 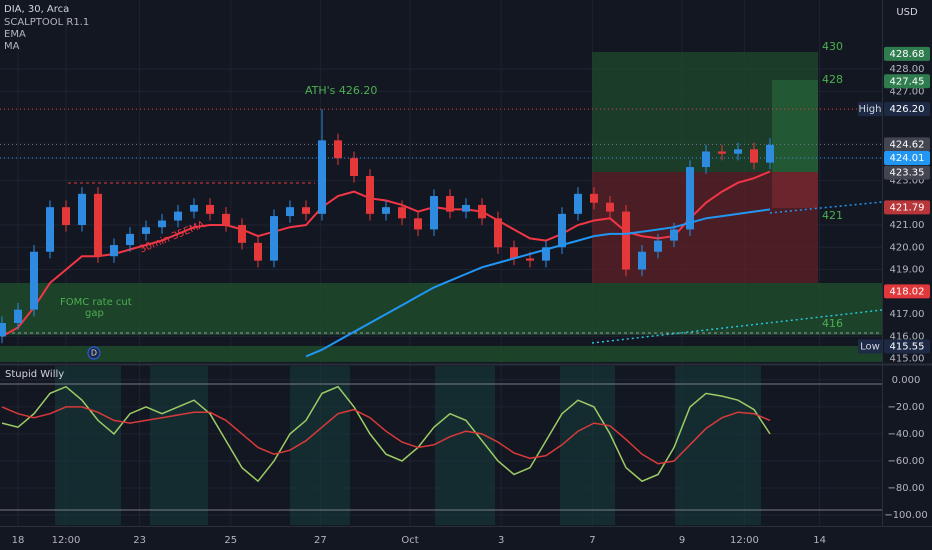 I want to click on price-label: 419.00, so click(x=907, y=270).